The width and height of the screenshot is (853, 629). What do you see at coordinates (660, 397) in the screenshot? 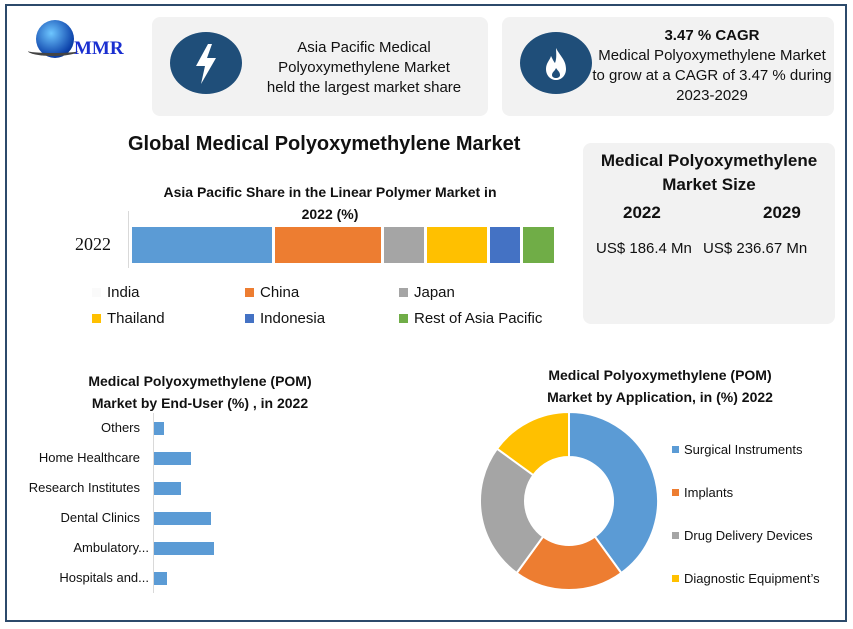
I see `donut-title: Market by Application, in (%) 2022` at bounding box center [660, 397].